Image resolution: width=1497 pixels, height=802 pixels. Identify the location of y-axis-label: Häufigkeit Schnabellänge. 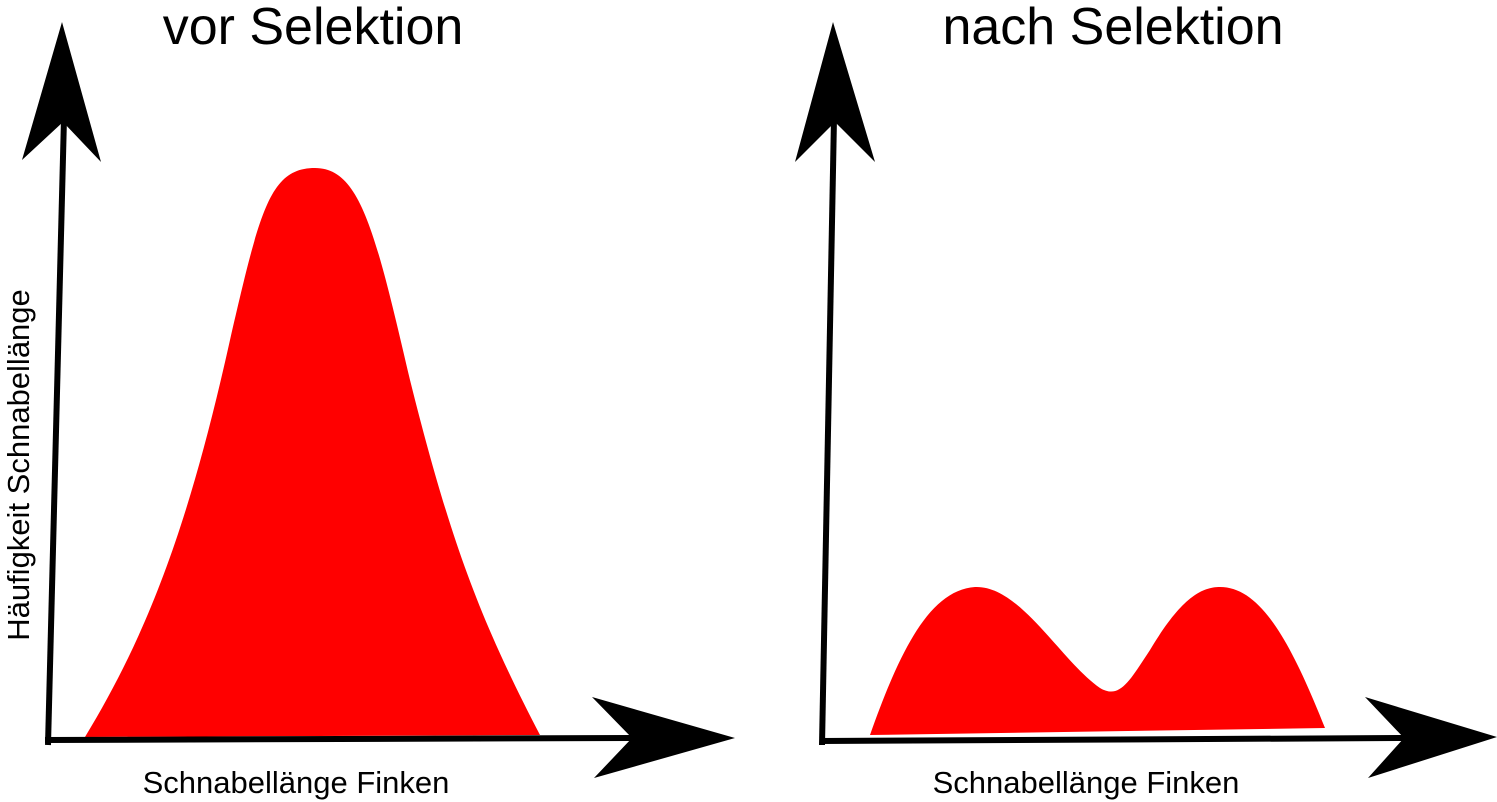
(18, 465).